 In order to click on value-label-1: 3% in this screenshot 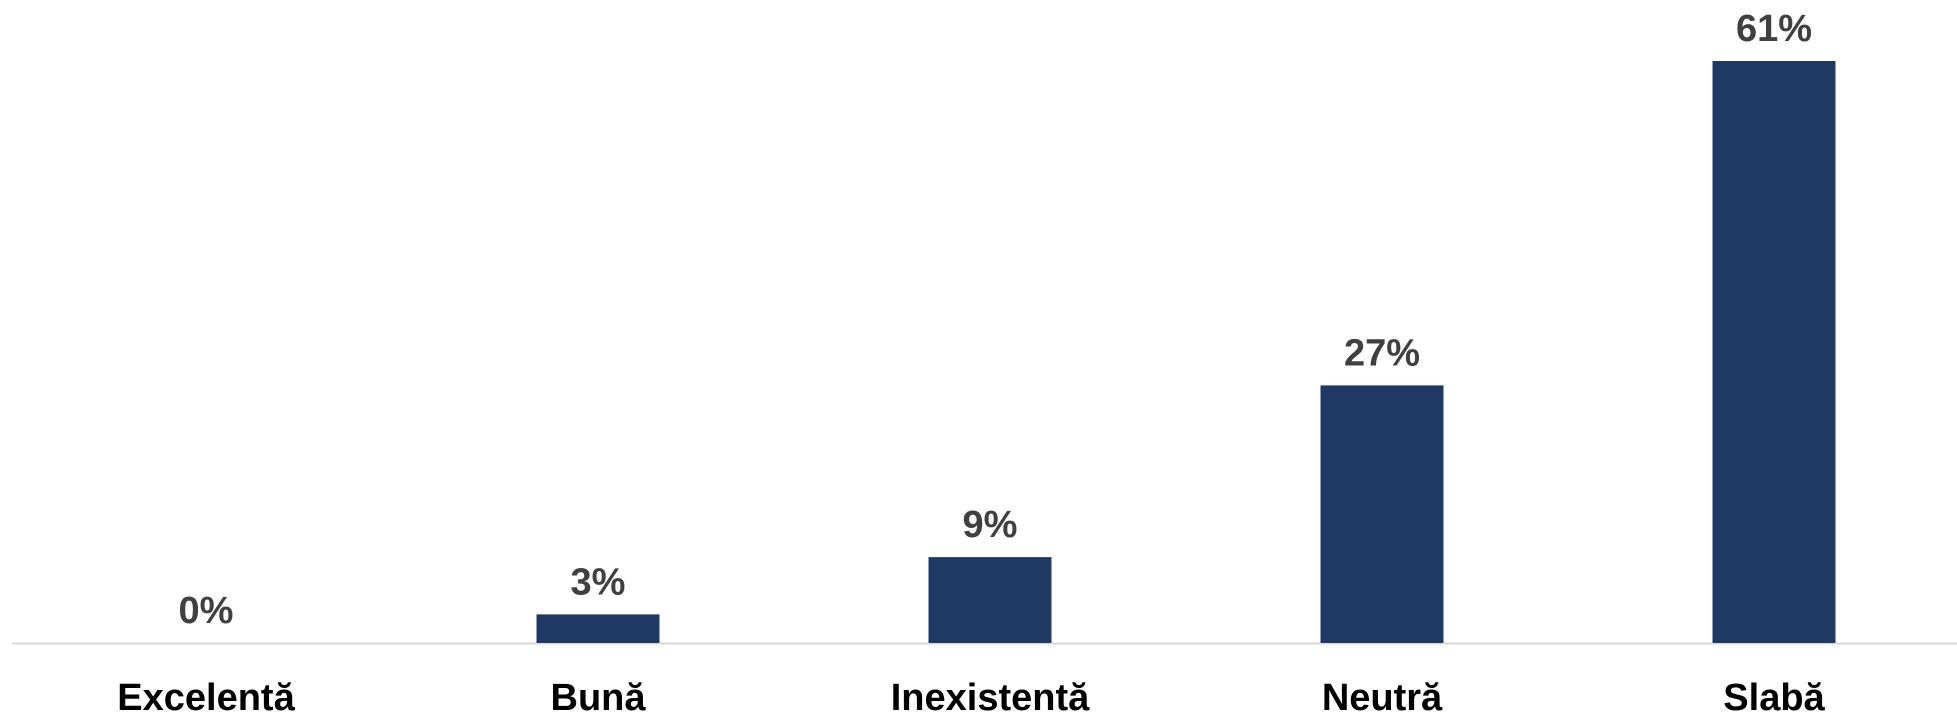, I will do `click(598, 582)`.